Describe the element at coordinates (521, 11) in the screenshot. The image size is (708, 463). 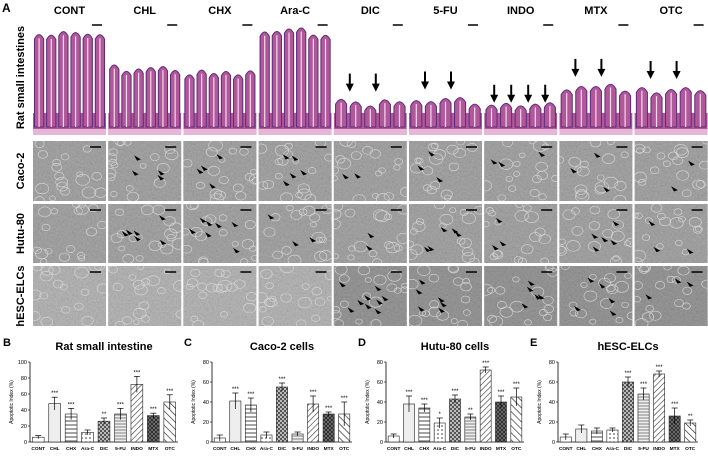
I see `column-header-indo: INDO` at that location.